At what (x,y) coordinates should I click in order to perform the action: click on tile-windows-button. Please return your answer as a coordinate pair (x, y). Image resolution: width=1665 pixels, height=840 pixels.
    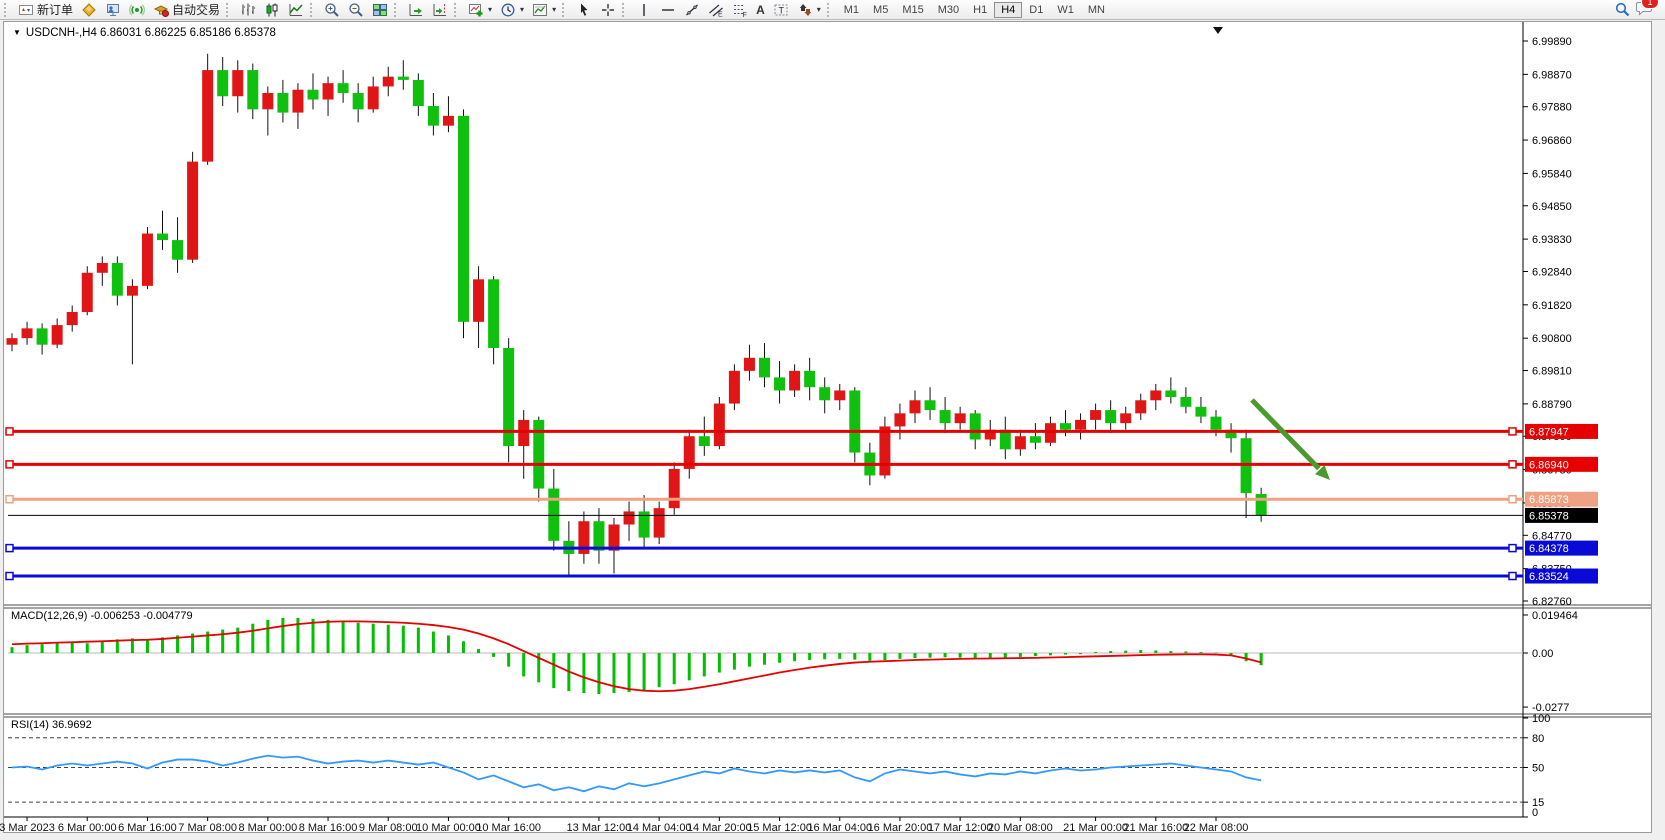
    Looking at the image, I should click on (380, 10).